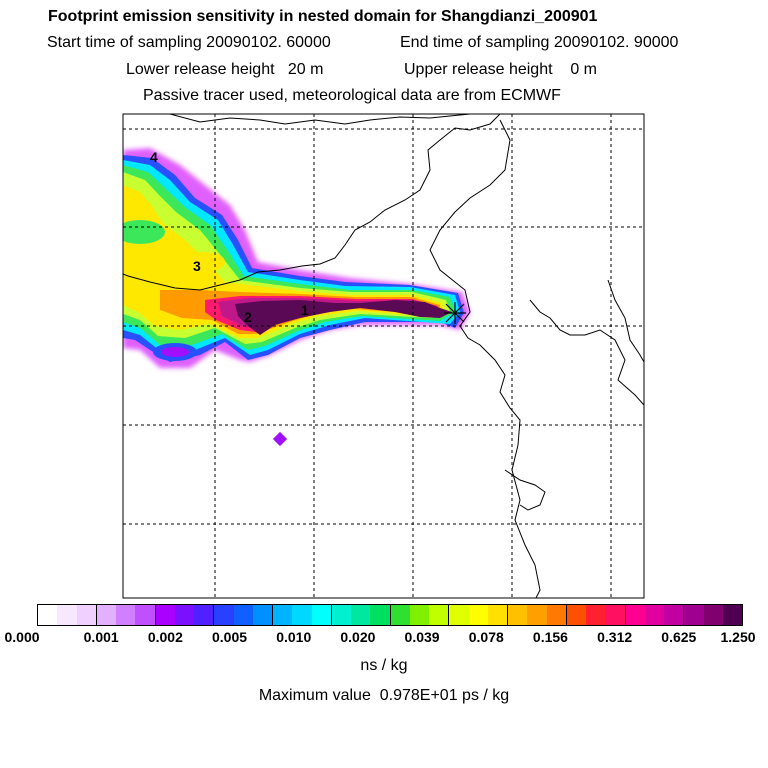  What do you see at coordinates (343, 317) in the screenshot?
I see `plume-peak` at bounding box center [343, 317].